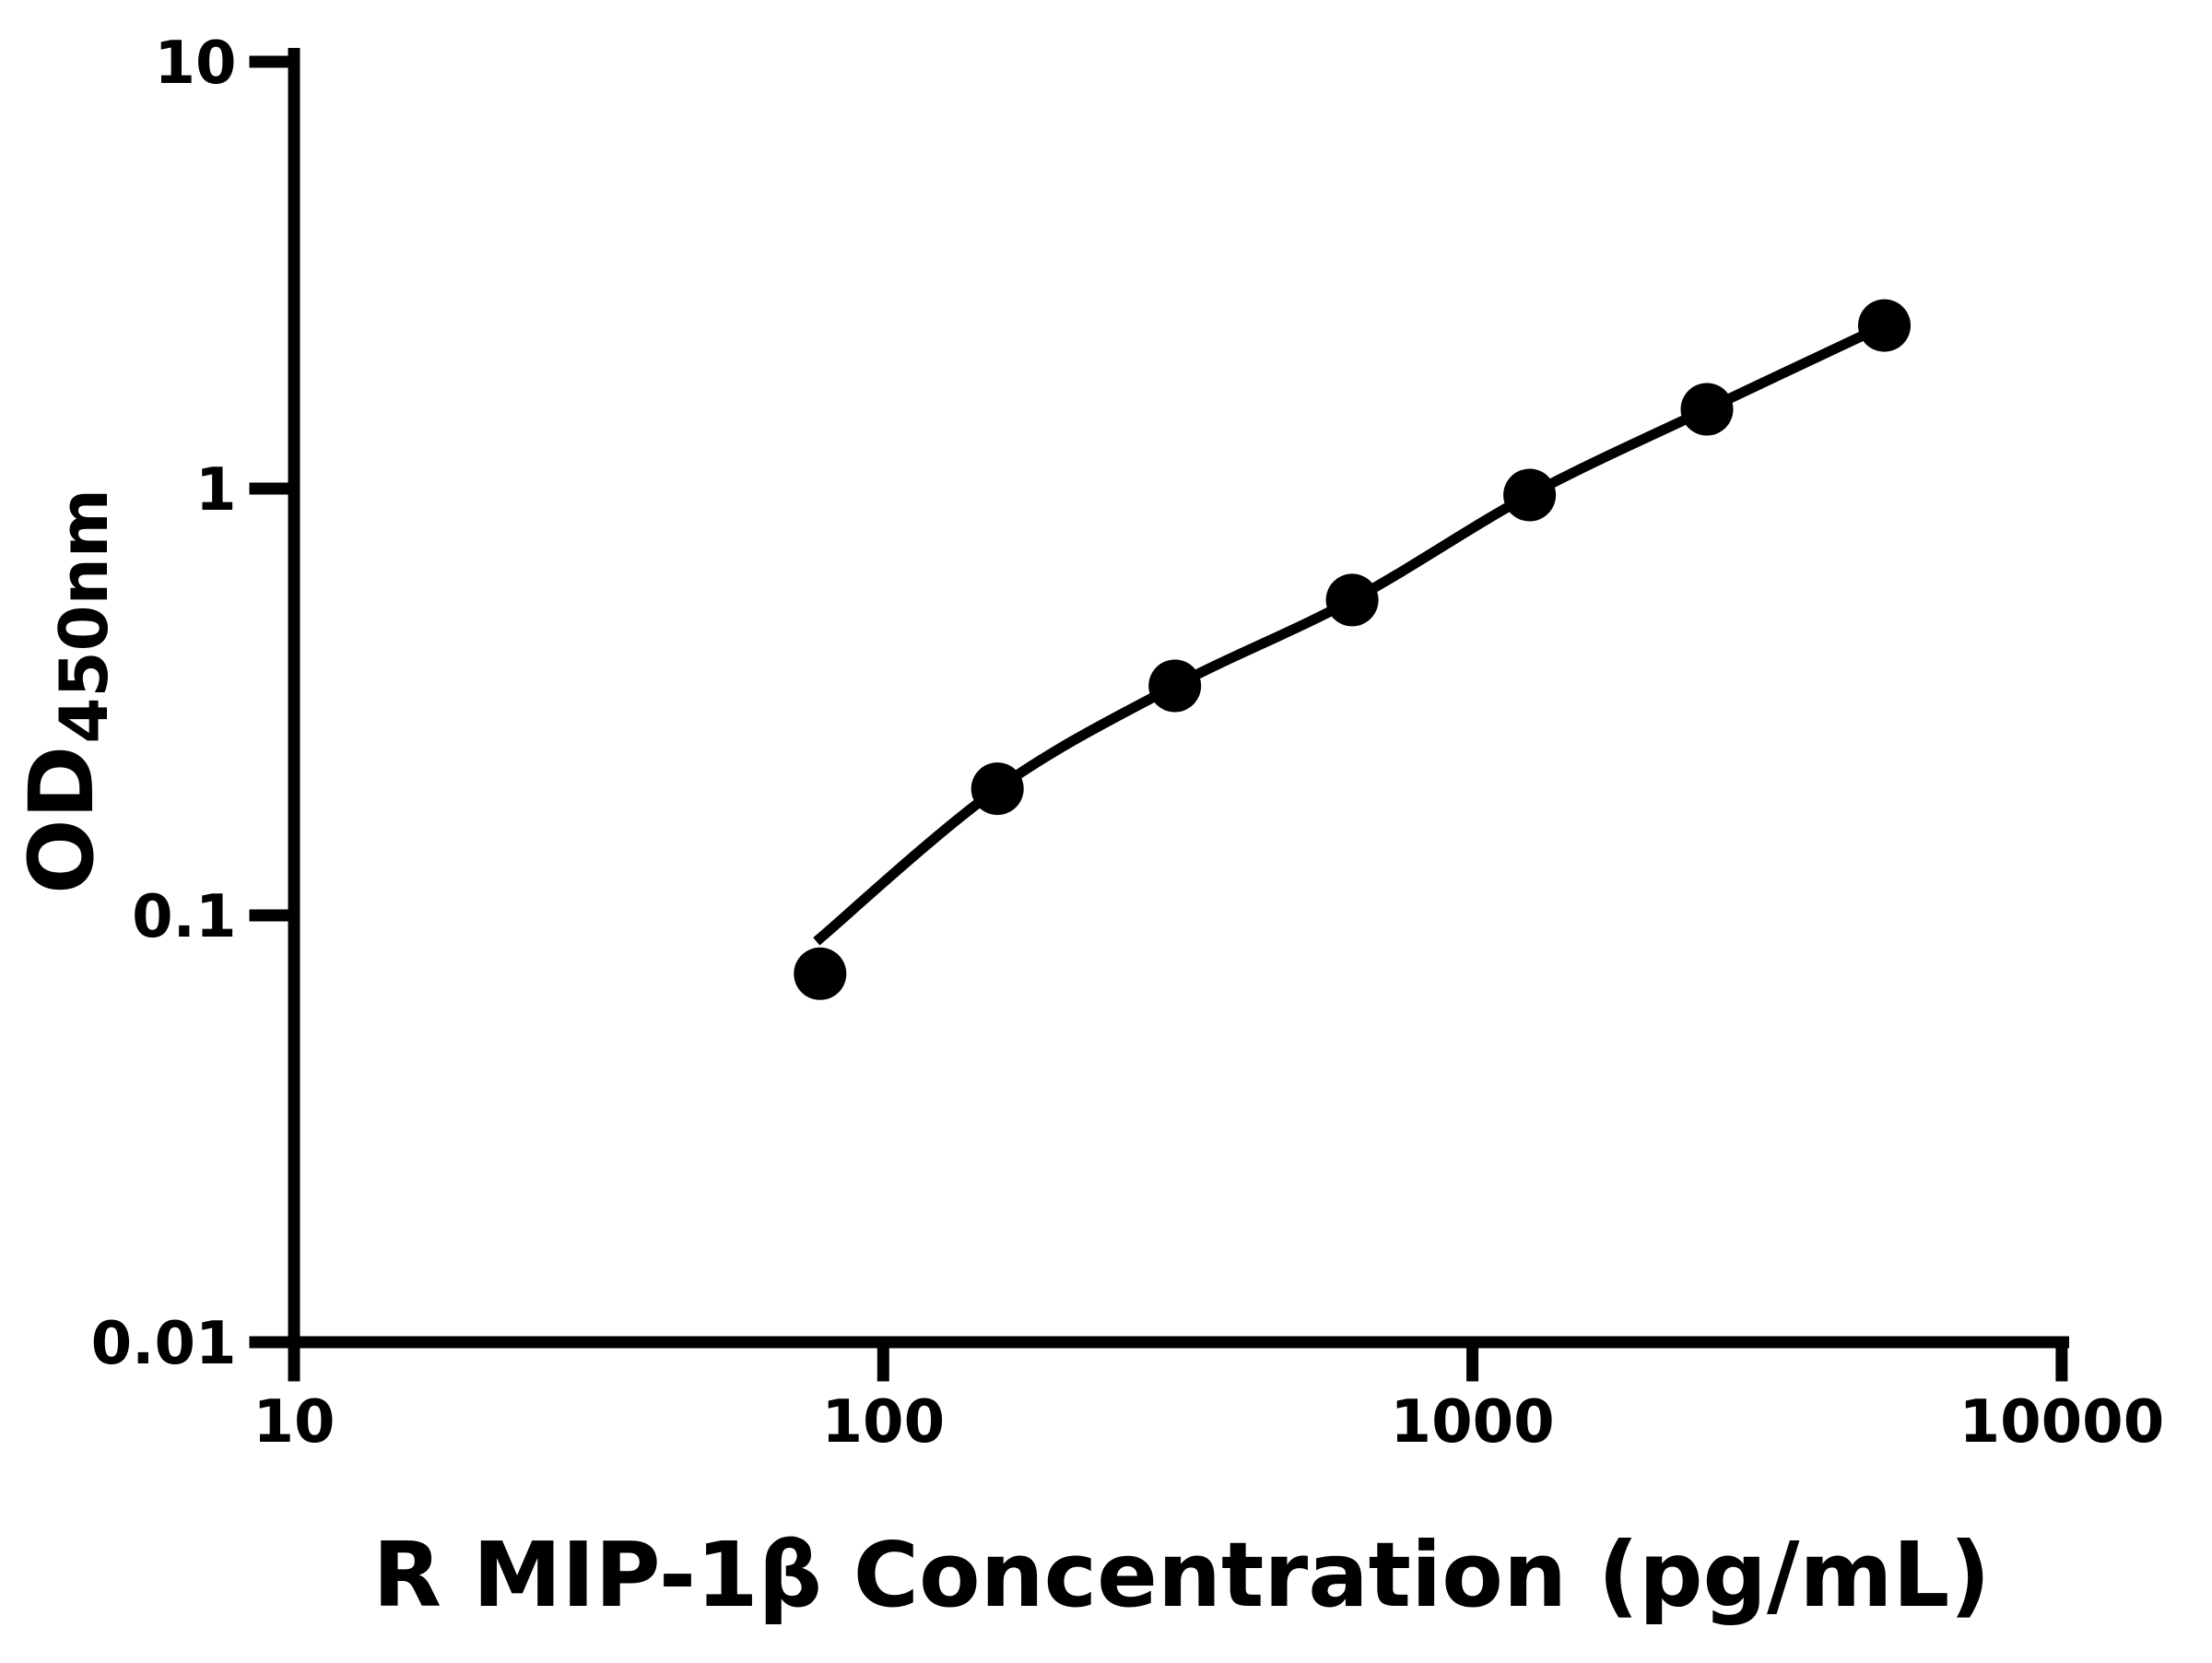 The height and width of the screenshot is (1663, 2212). I want to click on data-point-312.5, so click(1175, 686).